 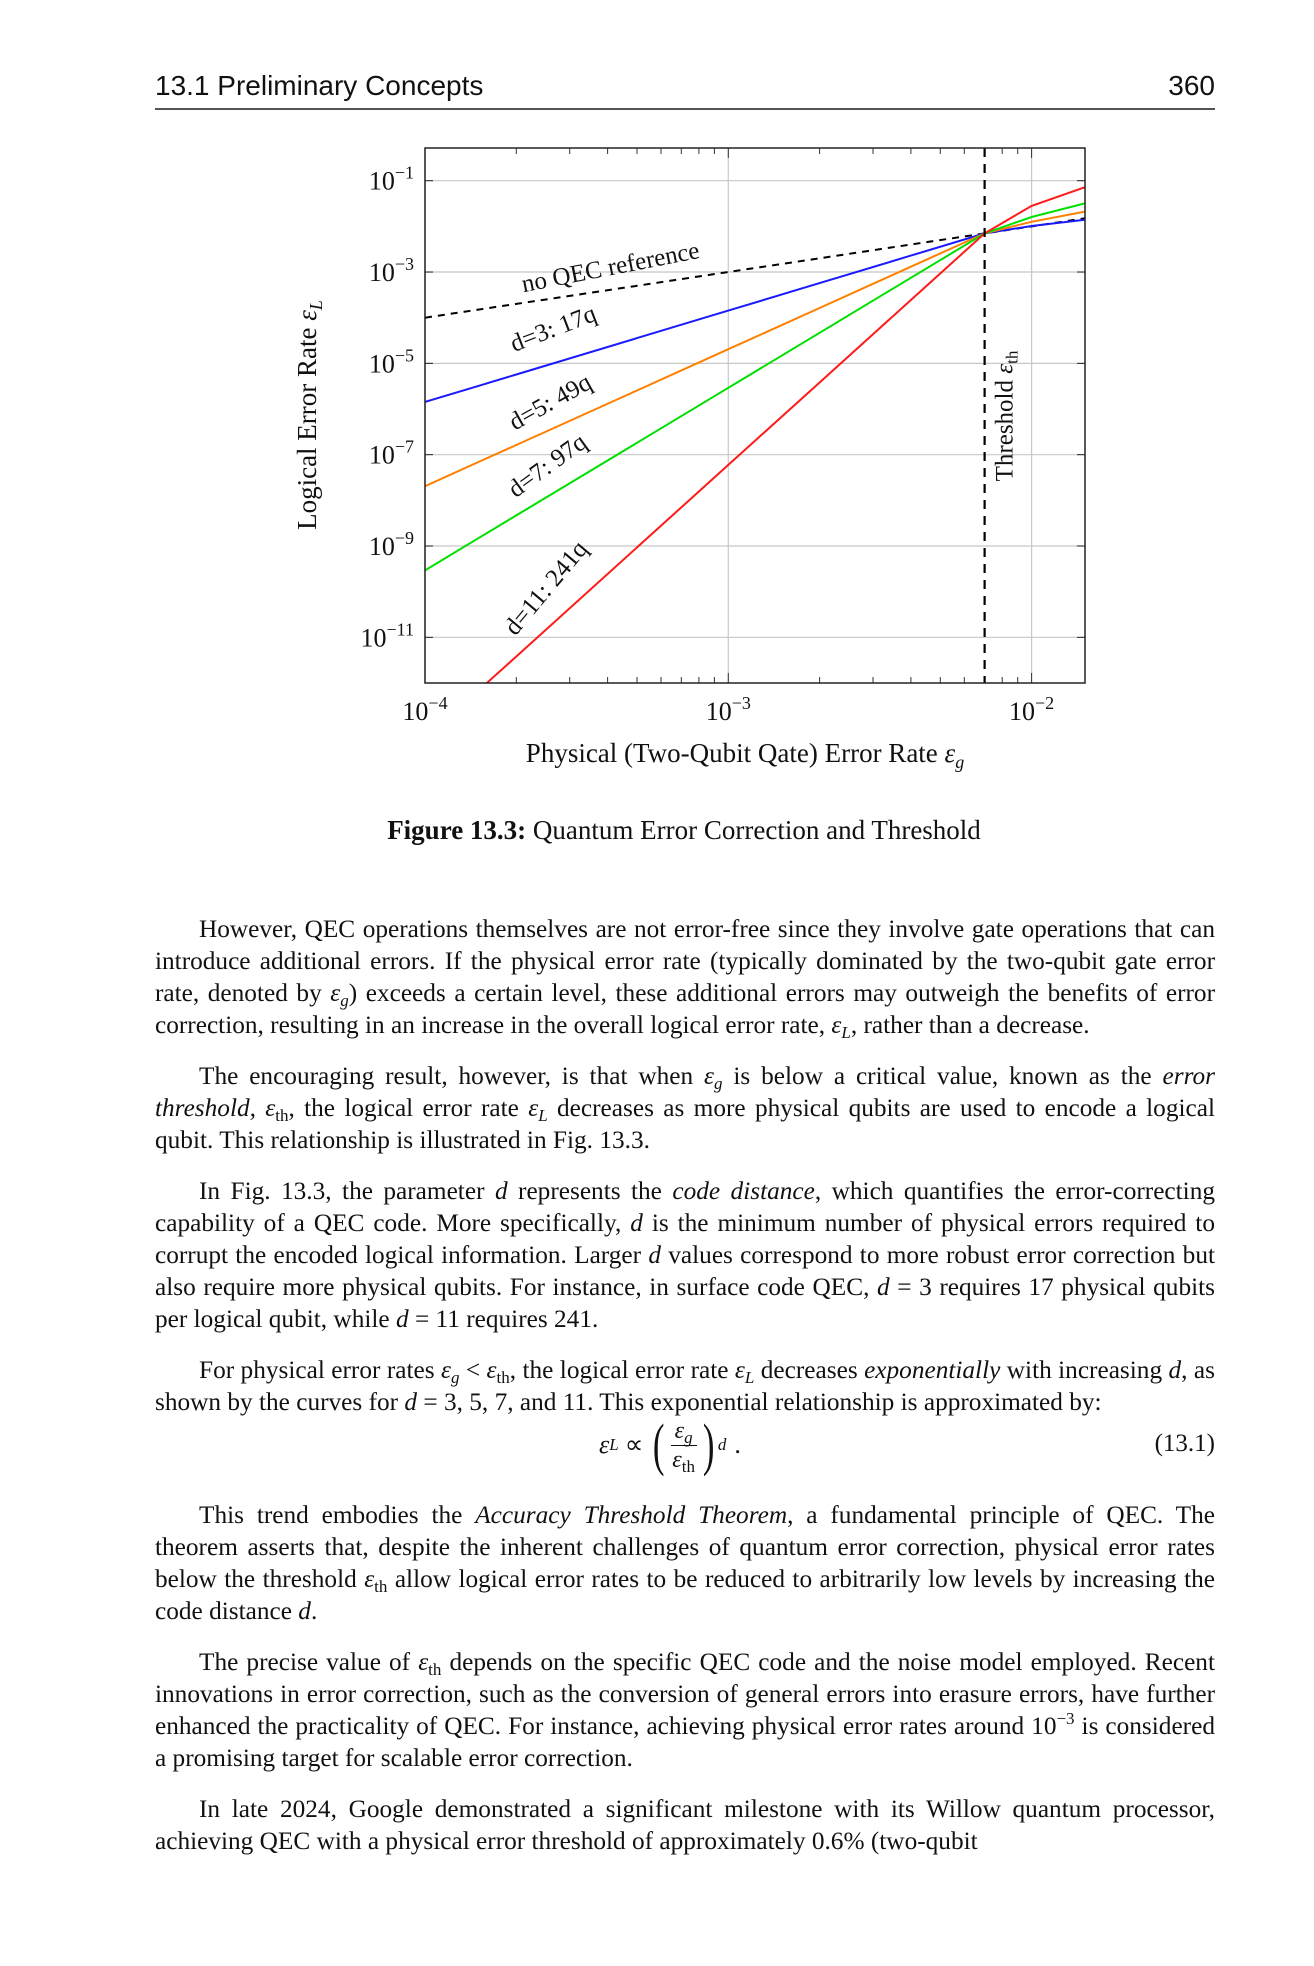 What do you see at coordinates (756, 830) in the screenshot?
I see `figure-title: Quantum Error Correction and Threshold` at bounding box center [756, 830].